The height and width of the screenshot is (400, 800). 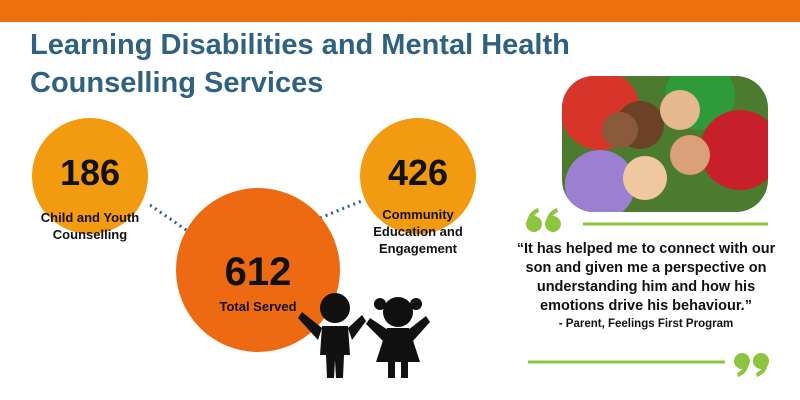 What do you see at coordinates (751, 365) in the screenshot?
I see `close-quote-icon` at bounding box center [751, 365].